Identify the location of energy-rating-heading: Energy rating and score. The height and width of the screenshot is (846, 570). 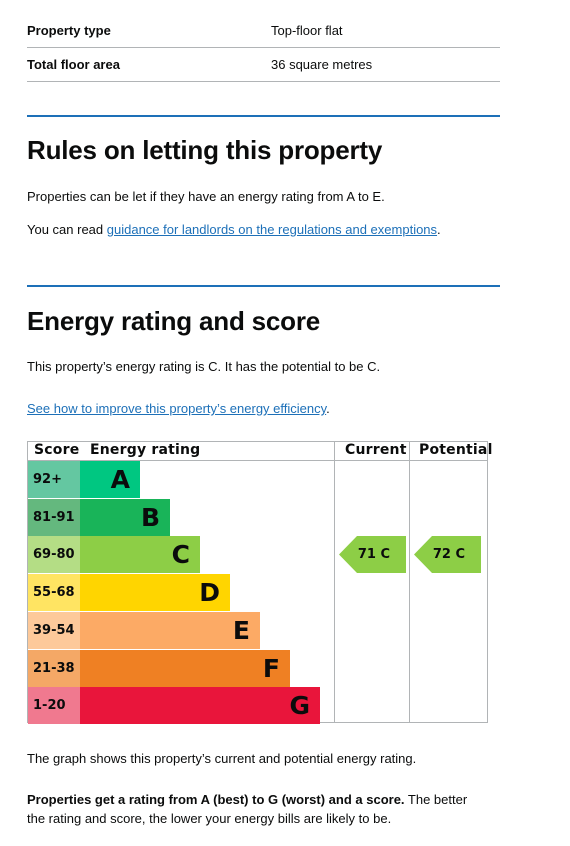
(174, 321).